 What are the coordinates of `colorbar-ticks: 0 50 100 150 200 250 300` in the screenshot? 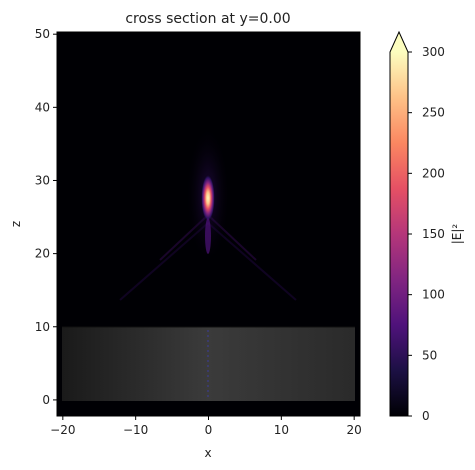 It's located at (426, 234).